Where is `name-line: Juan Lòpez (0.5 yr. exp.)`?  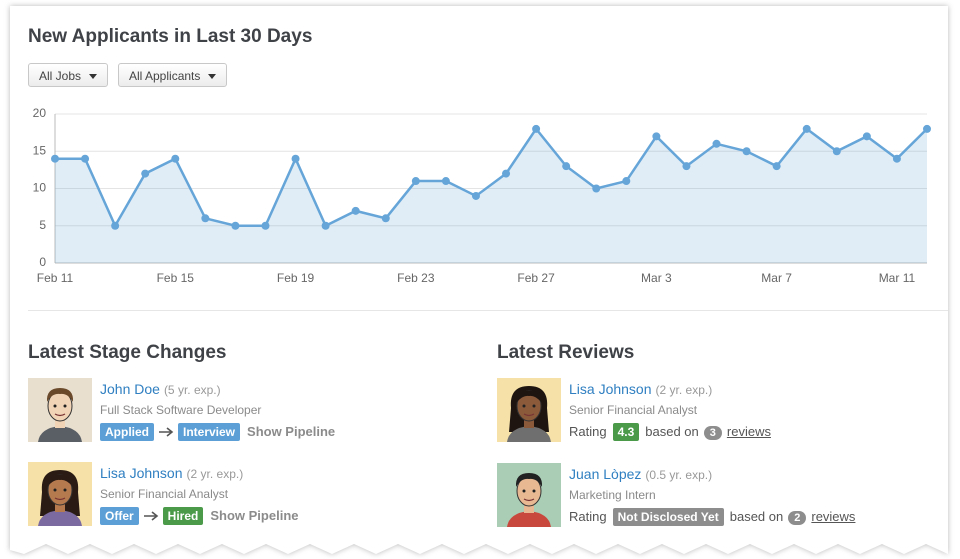
name-line: Juan Lòpez (0.5 yr. exp.) is located at coordinates (640, 475).